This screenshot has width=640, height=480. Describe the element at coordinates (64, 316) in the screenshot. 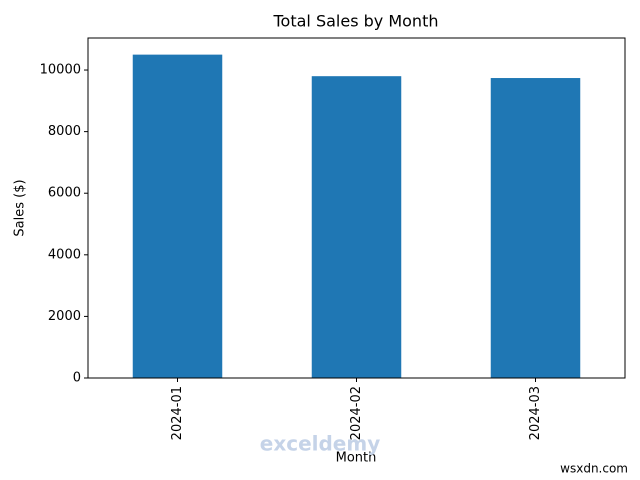

I see `y-tick-label: 2000` at that location.